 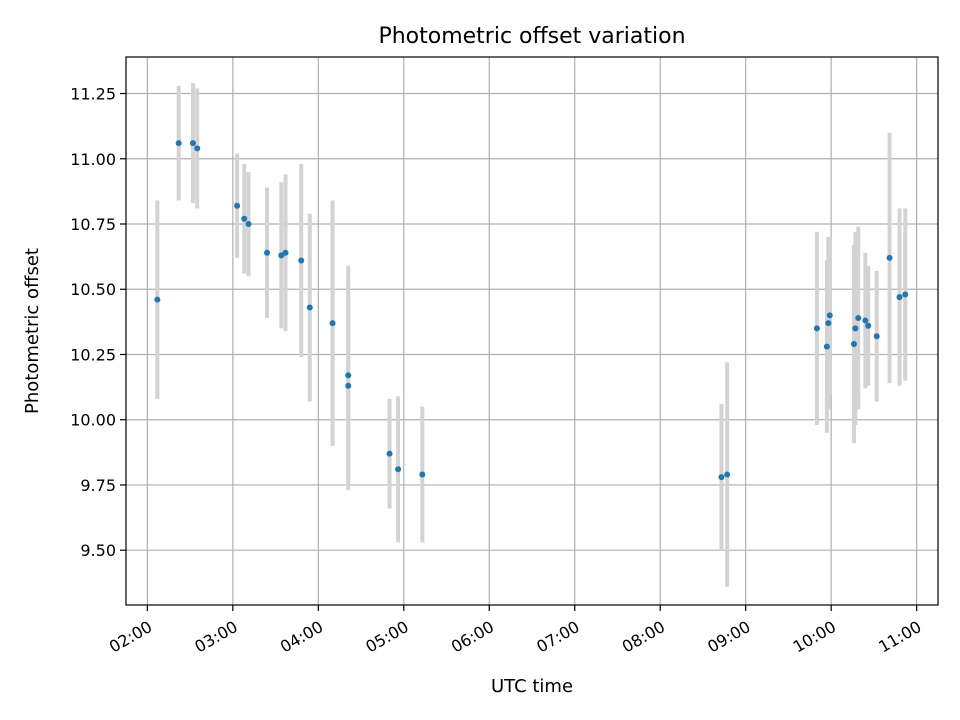 I want to click on y-axis-ticks: 9.50 9.75 10.00 10.25 10.50 10.75 11.00 11.25, so click(x=98, y=322).